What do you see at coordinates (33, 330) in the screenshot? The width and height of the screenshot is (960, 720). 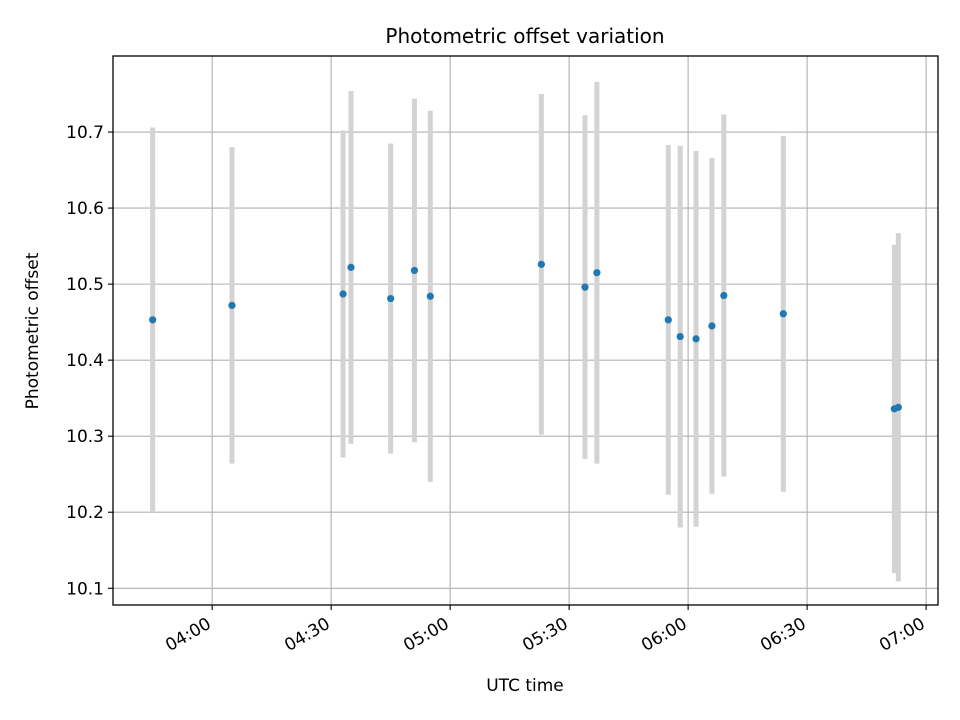 I see `y-axis-label: Photometric offset` at bounding box center [33, 330].